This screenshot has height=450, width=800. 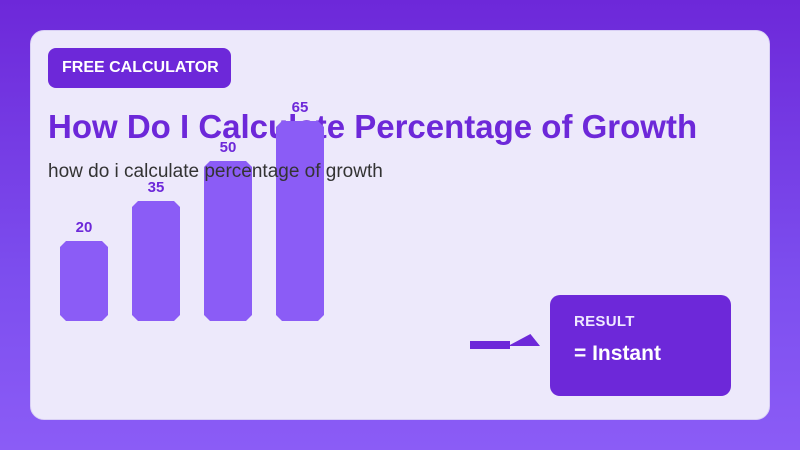 I want to click on bar-value-label: 35, so click(x=156, y=187).